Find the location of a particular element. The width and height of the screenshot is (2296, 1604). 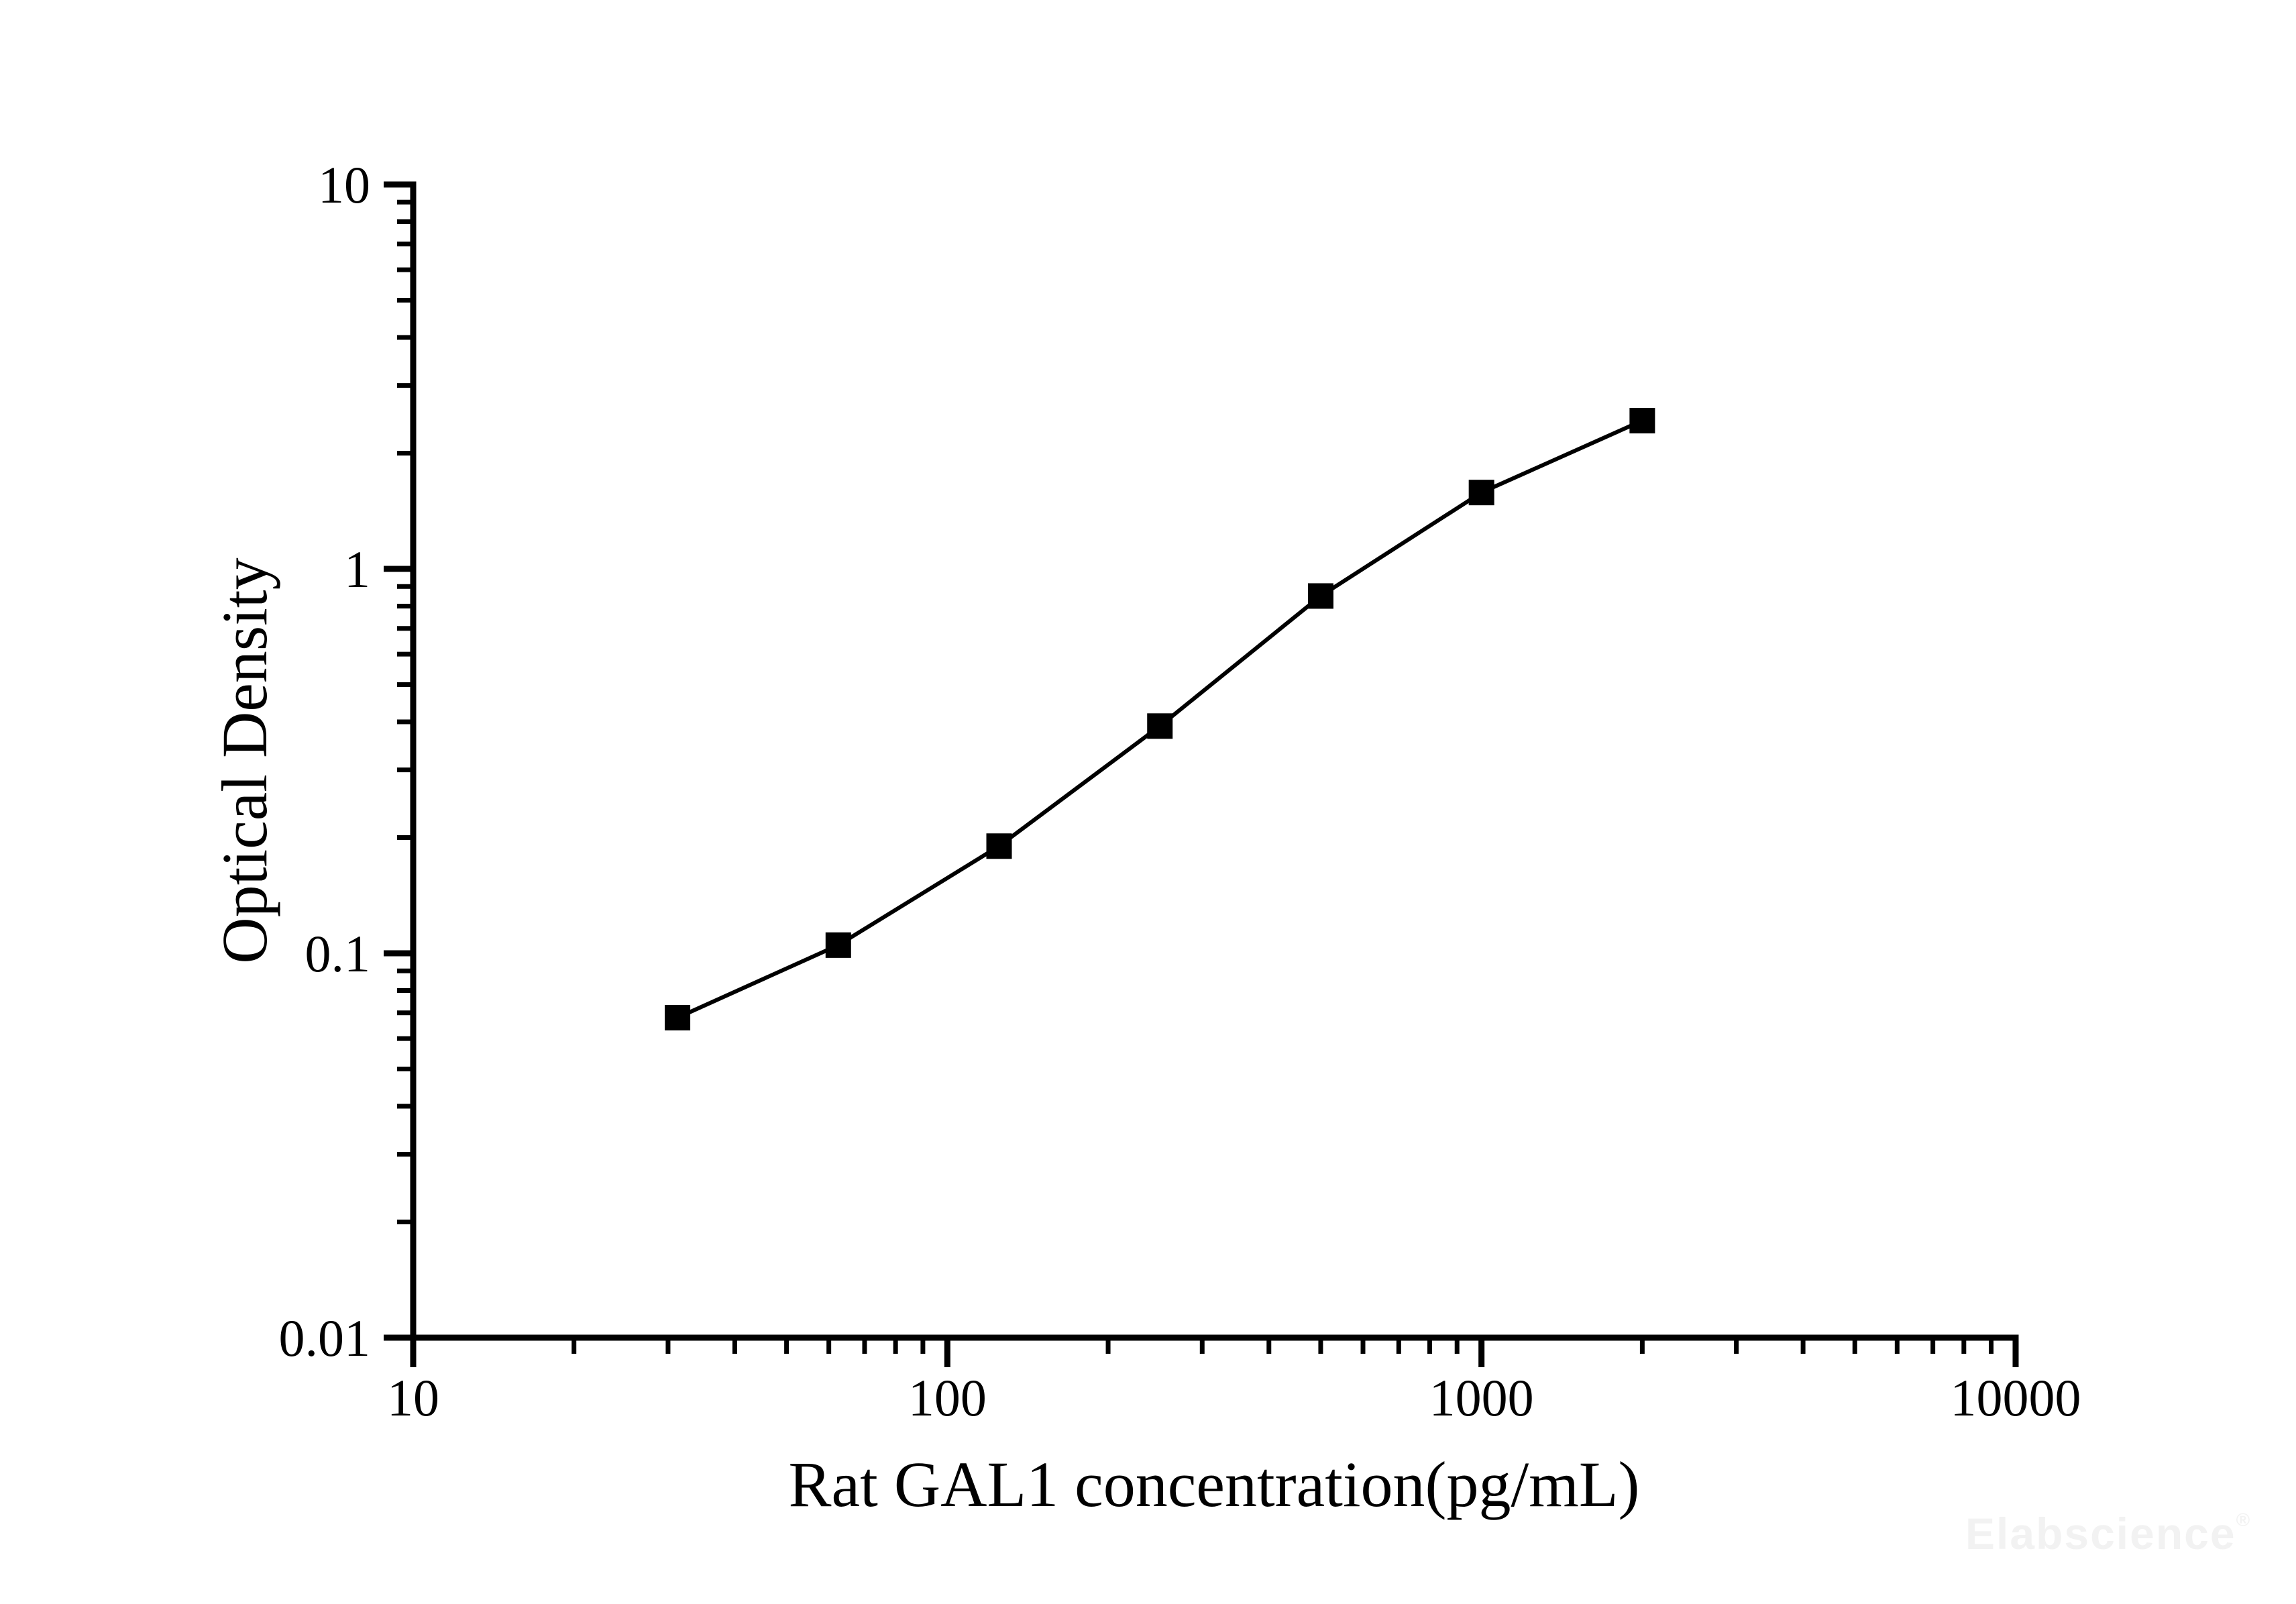

x-tick-label: 100 is located at coordinates (947, 1398).